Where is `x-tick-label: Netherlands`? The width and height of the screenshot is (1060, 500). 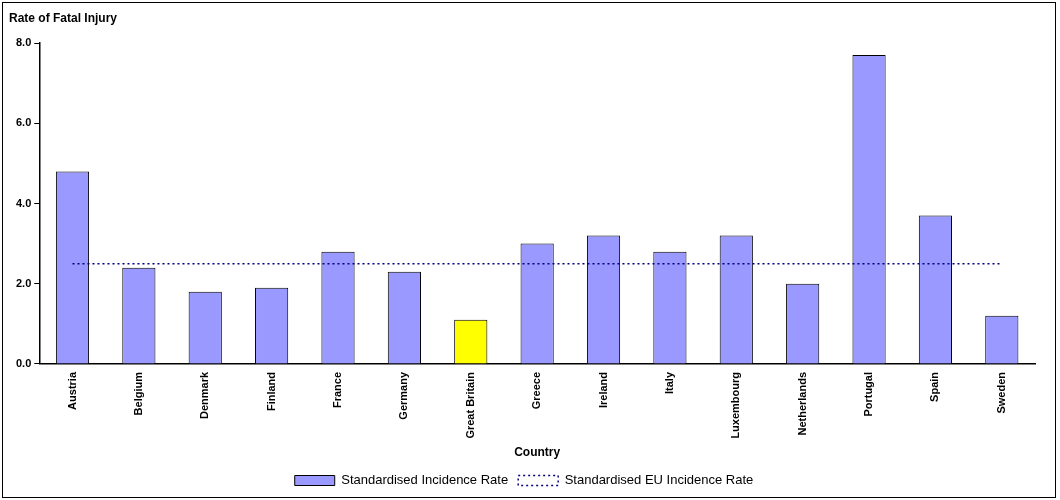 x-tick-label: Netherlands is located at coordinates (801, 403).